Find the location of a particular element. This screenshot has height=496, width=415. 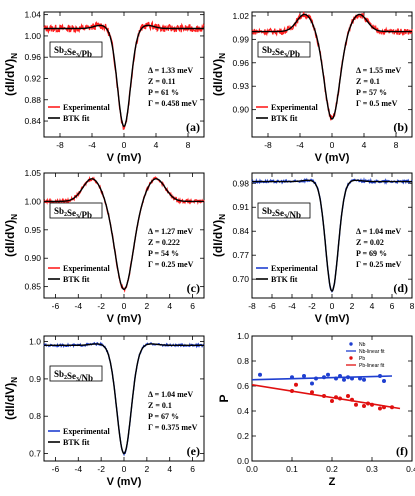

fit-parameter: Z = 0.02 is located at coordinates (370, 242).